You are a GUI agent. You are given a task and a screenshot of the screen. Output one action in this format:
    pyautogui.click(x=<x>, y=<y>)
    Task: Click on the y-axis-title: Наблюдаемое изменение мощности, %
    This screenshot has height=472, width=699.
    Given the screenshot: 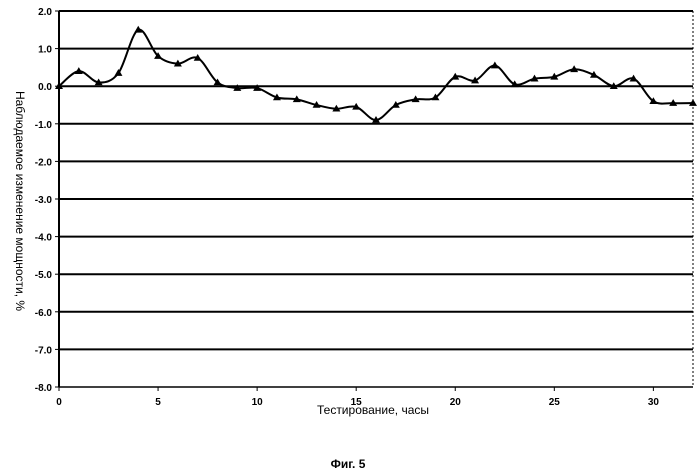 What is the action you would take?
    pyautogui.click(x=20, y=201)
    